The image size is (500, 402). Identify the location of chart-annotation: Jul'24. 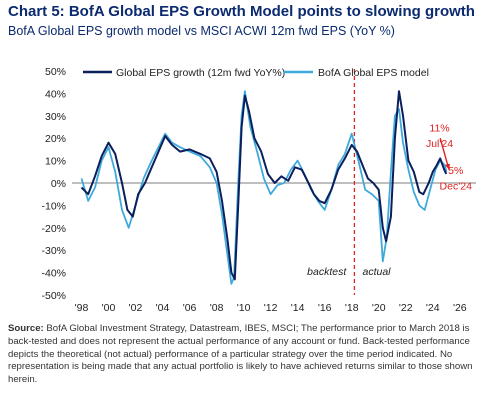
(439, 144).